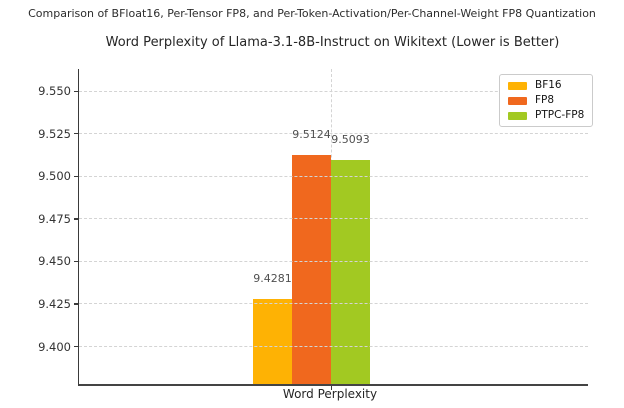 Image resolution: width=624 pixels, height=408 pixels. I want to click on bar-ptpc-fp8, so click(350, 272).